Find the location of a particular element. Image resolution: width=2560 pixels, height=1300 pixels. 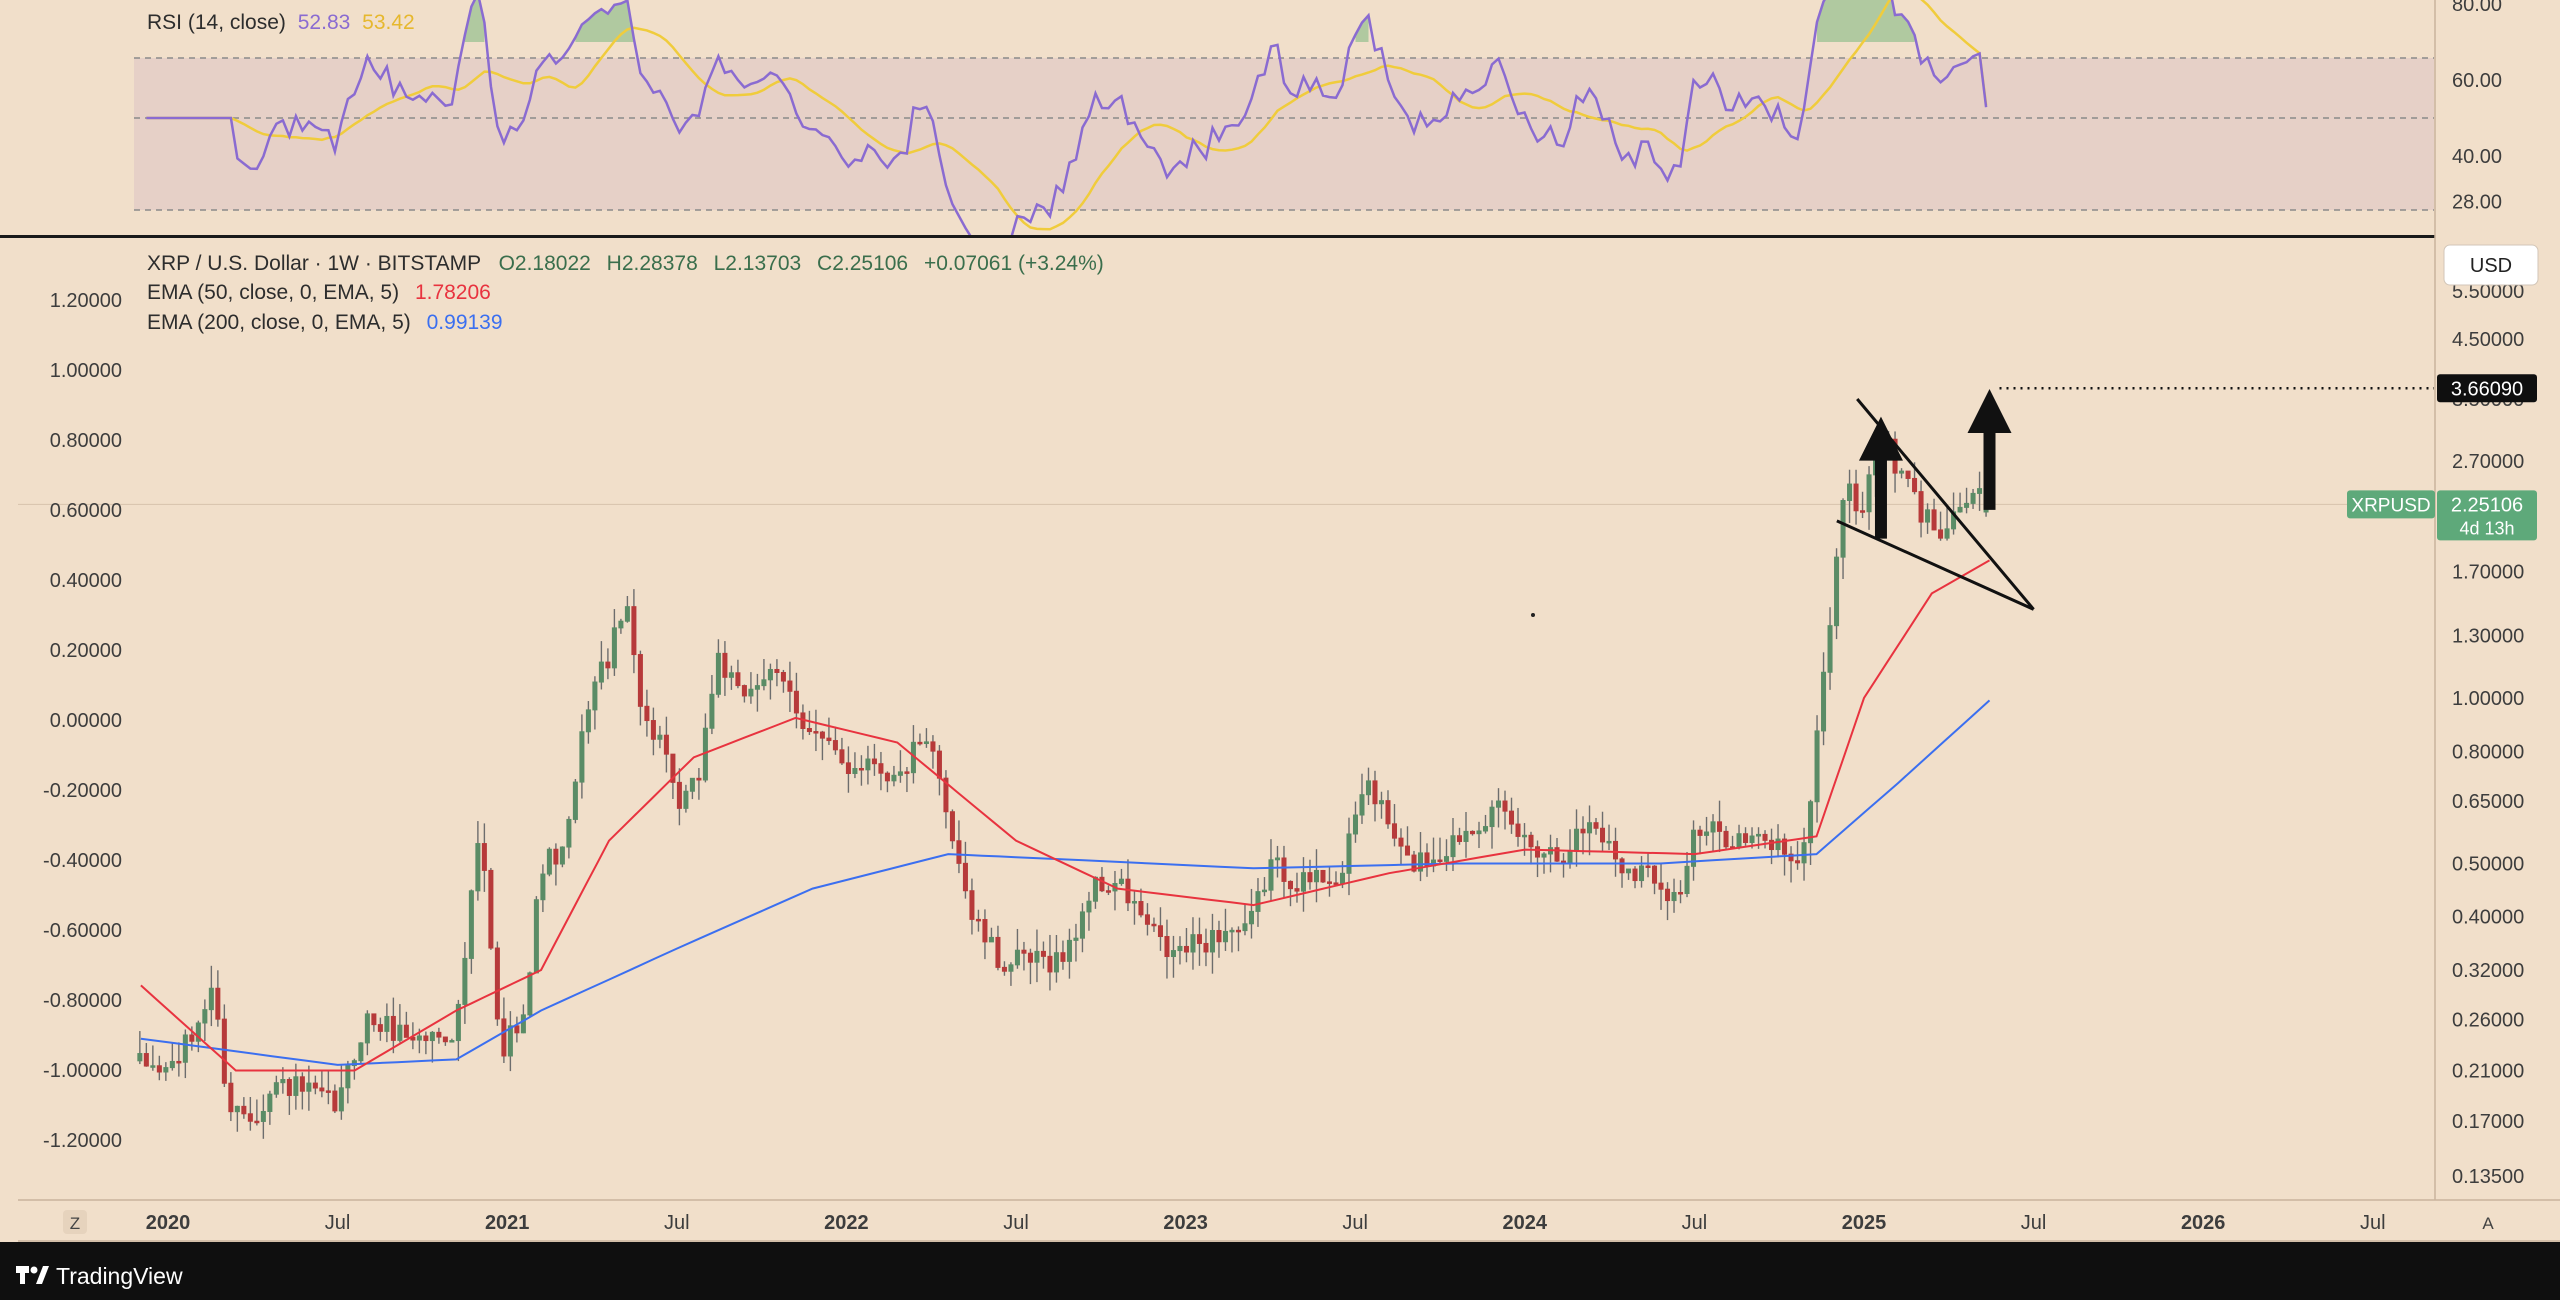

left-axis-label: 1.00000 is located at coordinates (86, 371).